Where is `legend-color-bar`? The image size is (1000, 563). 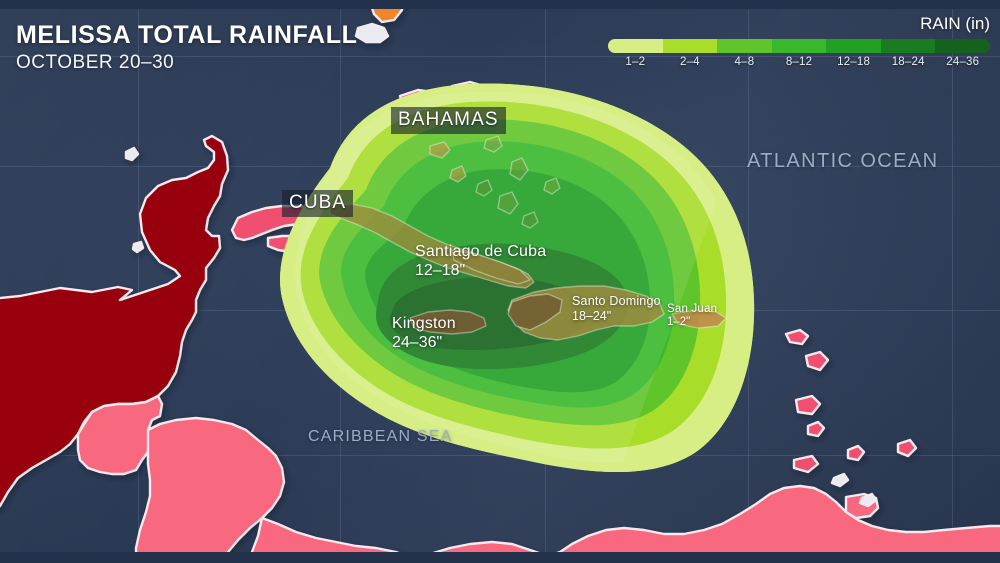
legend-color-bar is located at coordinates (799, 46).